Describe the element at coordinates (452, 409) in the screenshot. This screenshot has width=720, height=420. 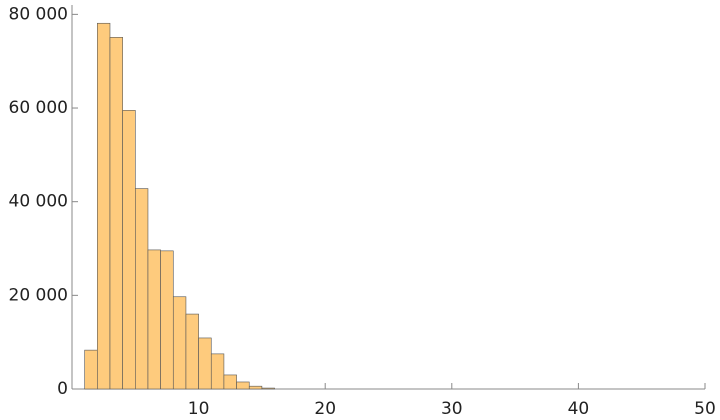
I see `x-tick-label: 30` at that location.